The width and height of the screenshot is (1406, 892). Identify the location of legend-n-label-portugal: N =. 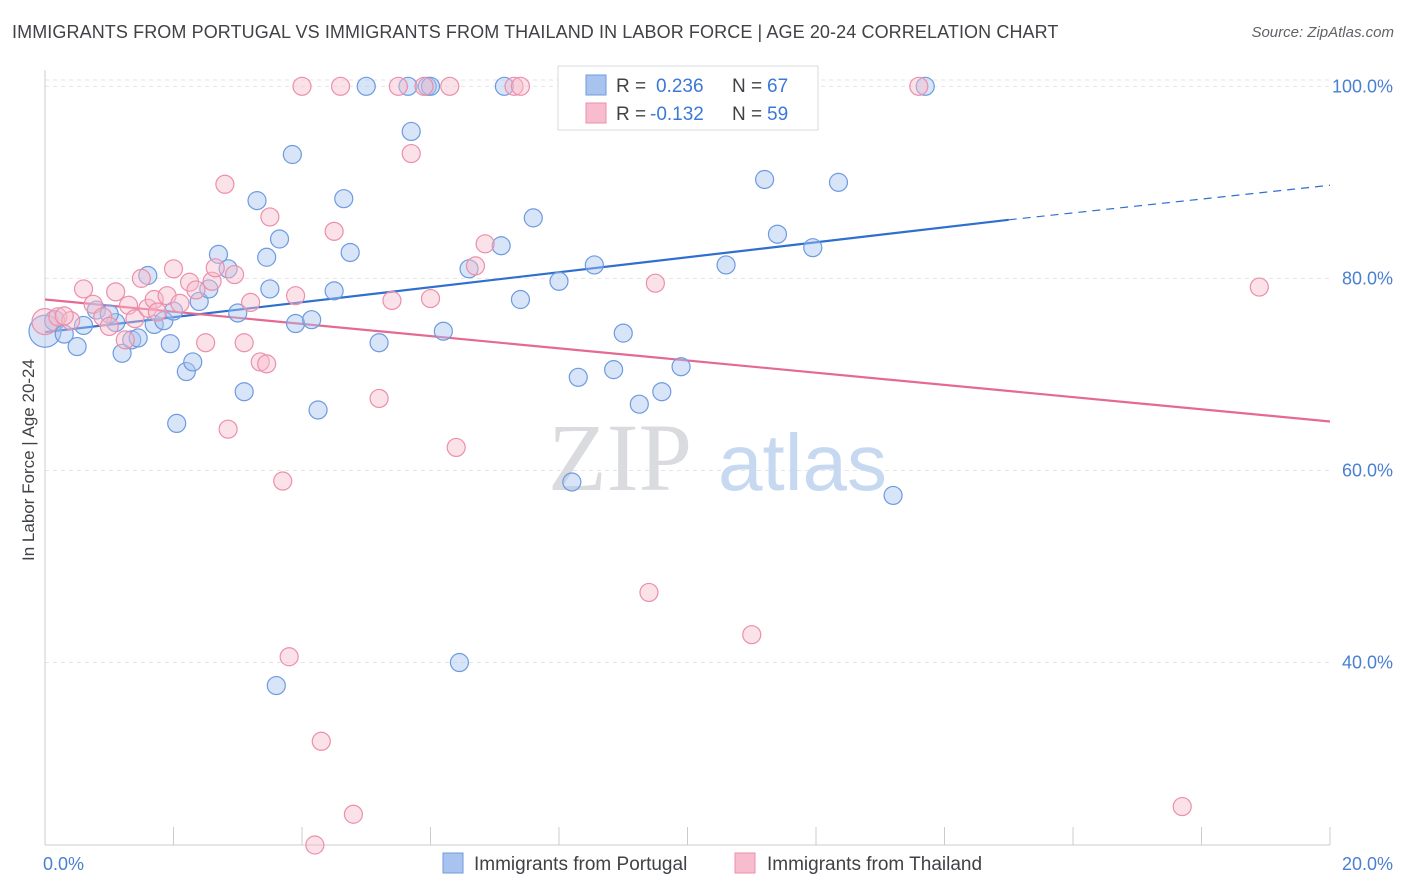
(747, 86).